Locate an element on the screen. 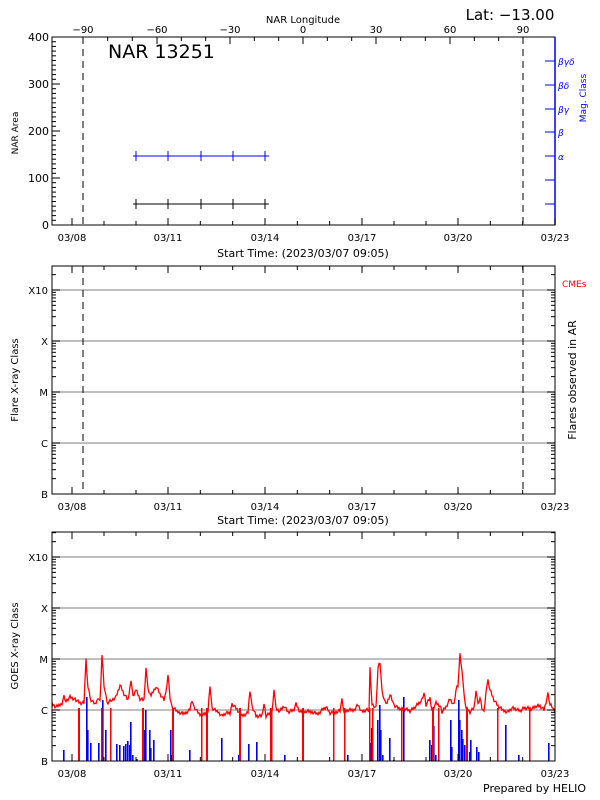 The height and width of the screenshot is (800, 600). goes-data-gaps is located at coordinates (304, 734).